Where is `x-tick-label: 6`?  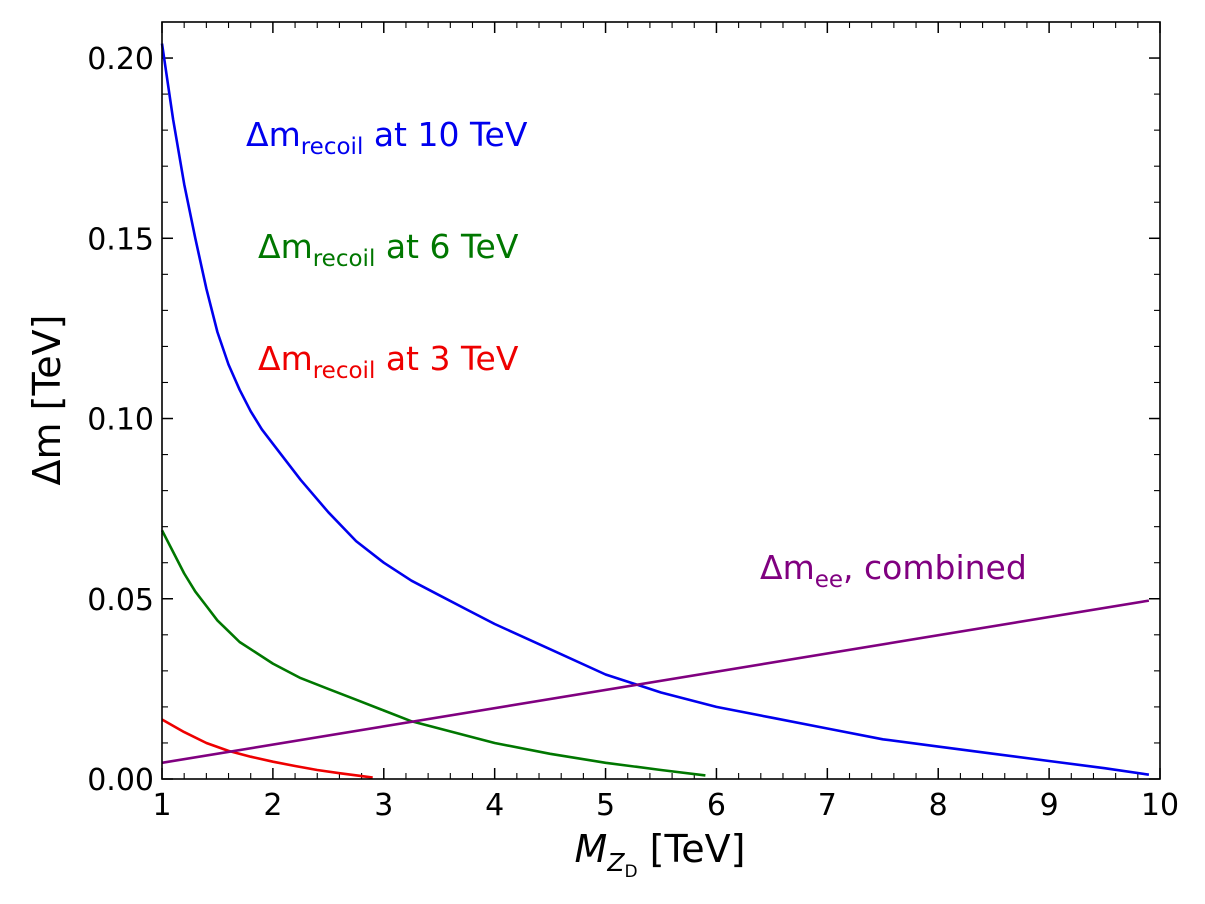
x-tick-label: 6 is located at coordinates (716, 805).